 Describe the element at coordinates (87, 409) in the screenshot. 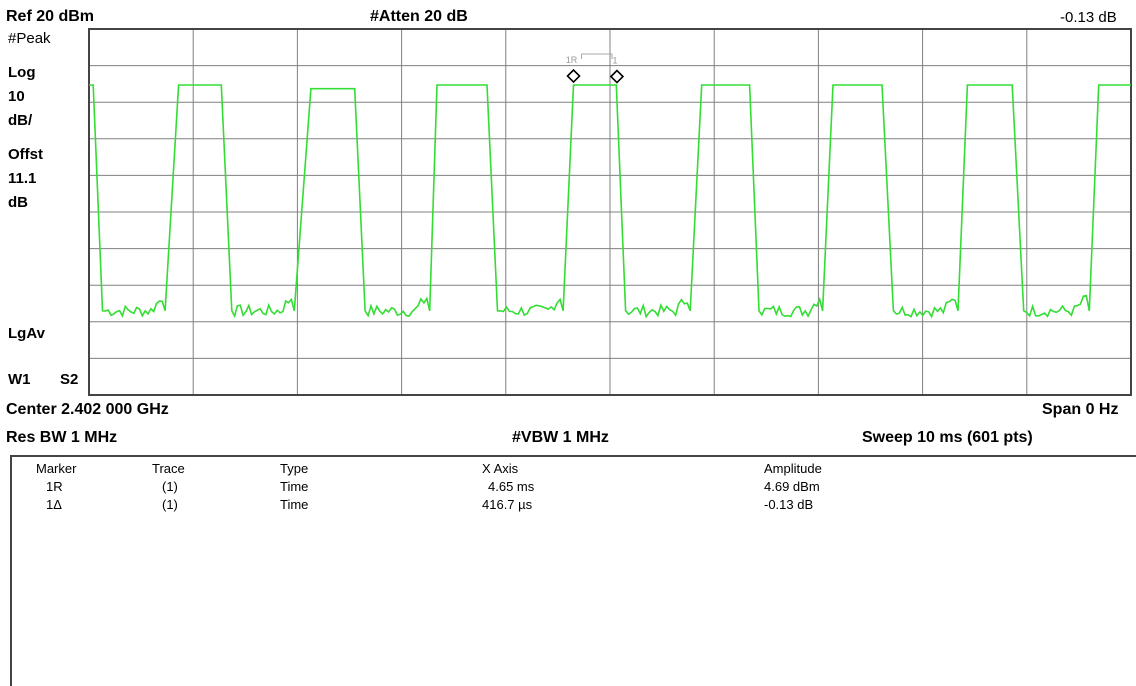

I see `center-frequency: Center 2.402 000 GHz` at that location.